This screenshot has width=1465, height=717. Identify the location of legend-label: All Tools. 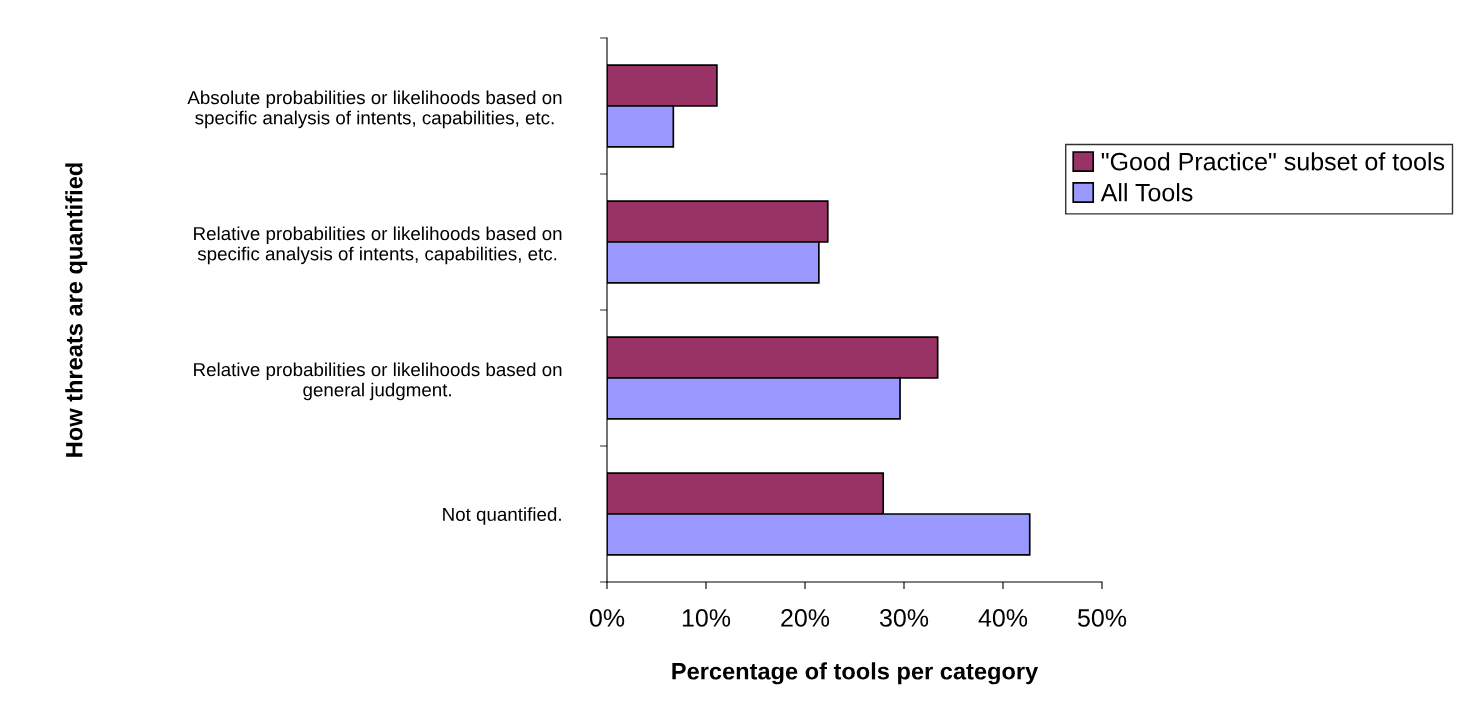
(1146, 192).